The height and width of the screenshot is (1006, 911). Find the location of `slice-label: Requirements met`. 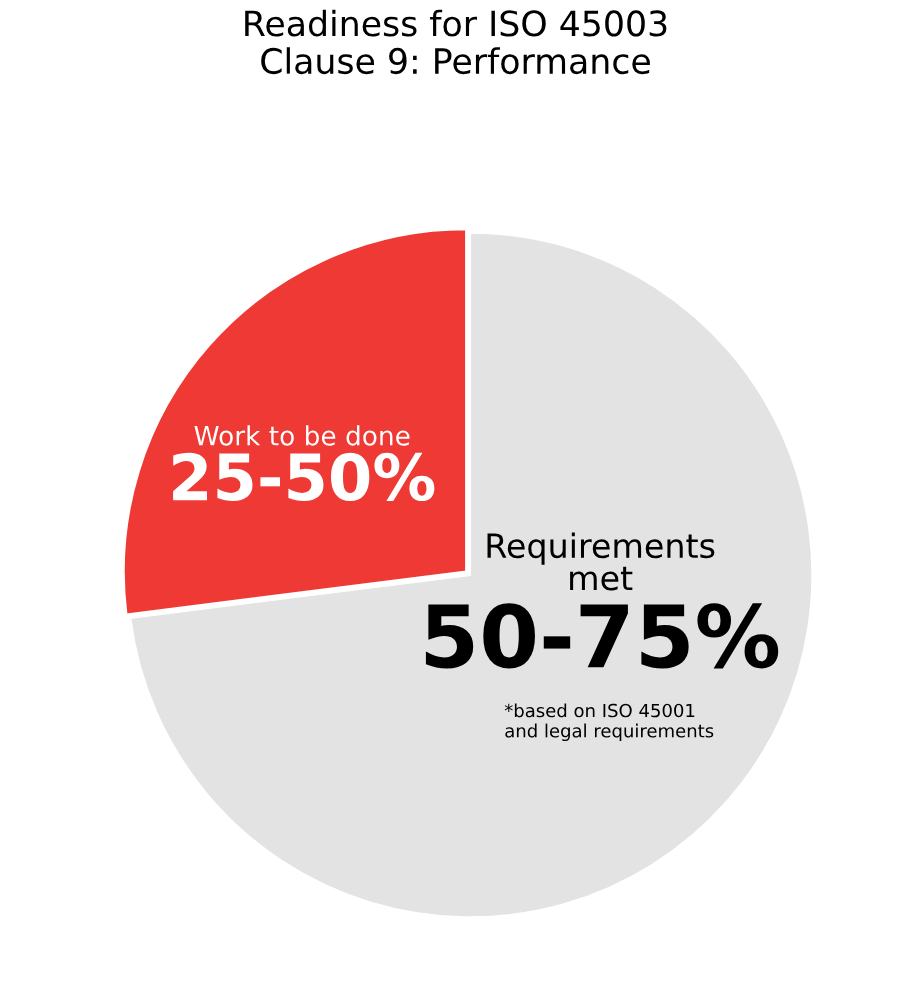

slice-label: Requirements met is located at coordinates (601, 561).